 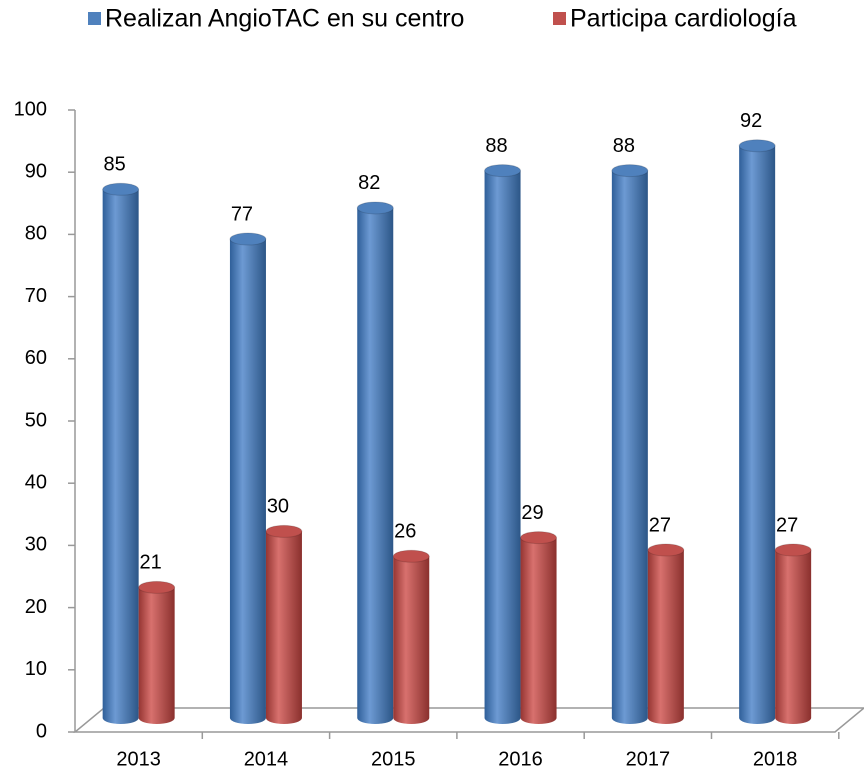 What do you see at coordinates (36, 358) in the screenshot?
I see `y-tick-label: 60` at bounding box center [36, 358].